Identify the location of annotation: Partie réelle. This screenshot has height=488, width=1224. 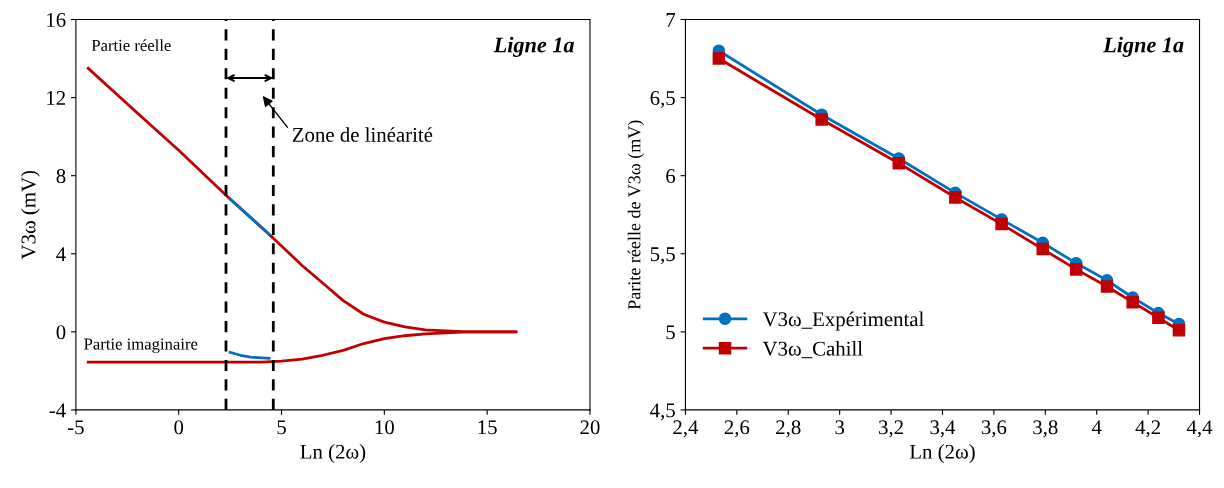
(131, 45).